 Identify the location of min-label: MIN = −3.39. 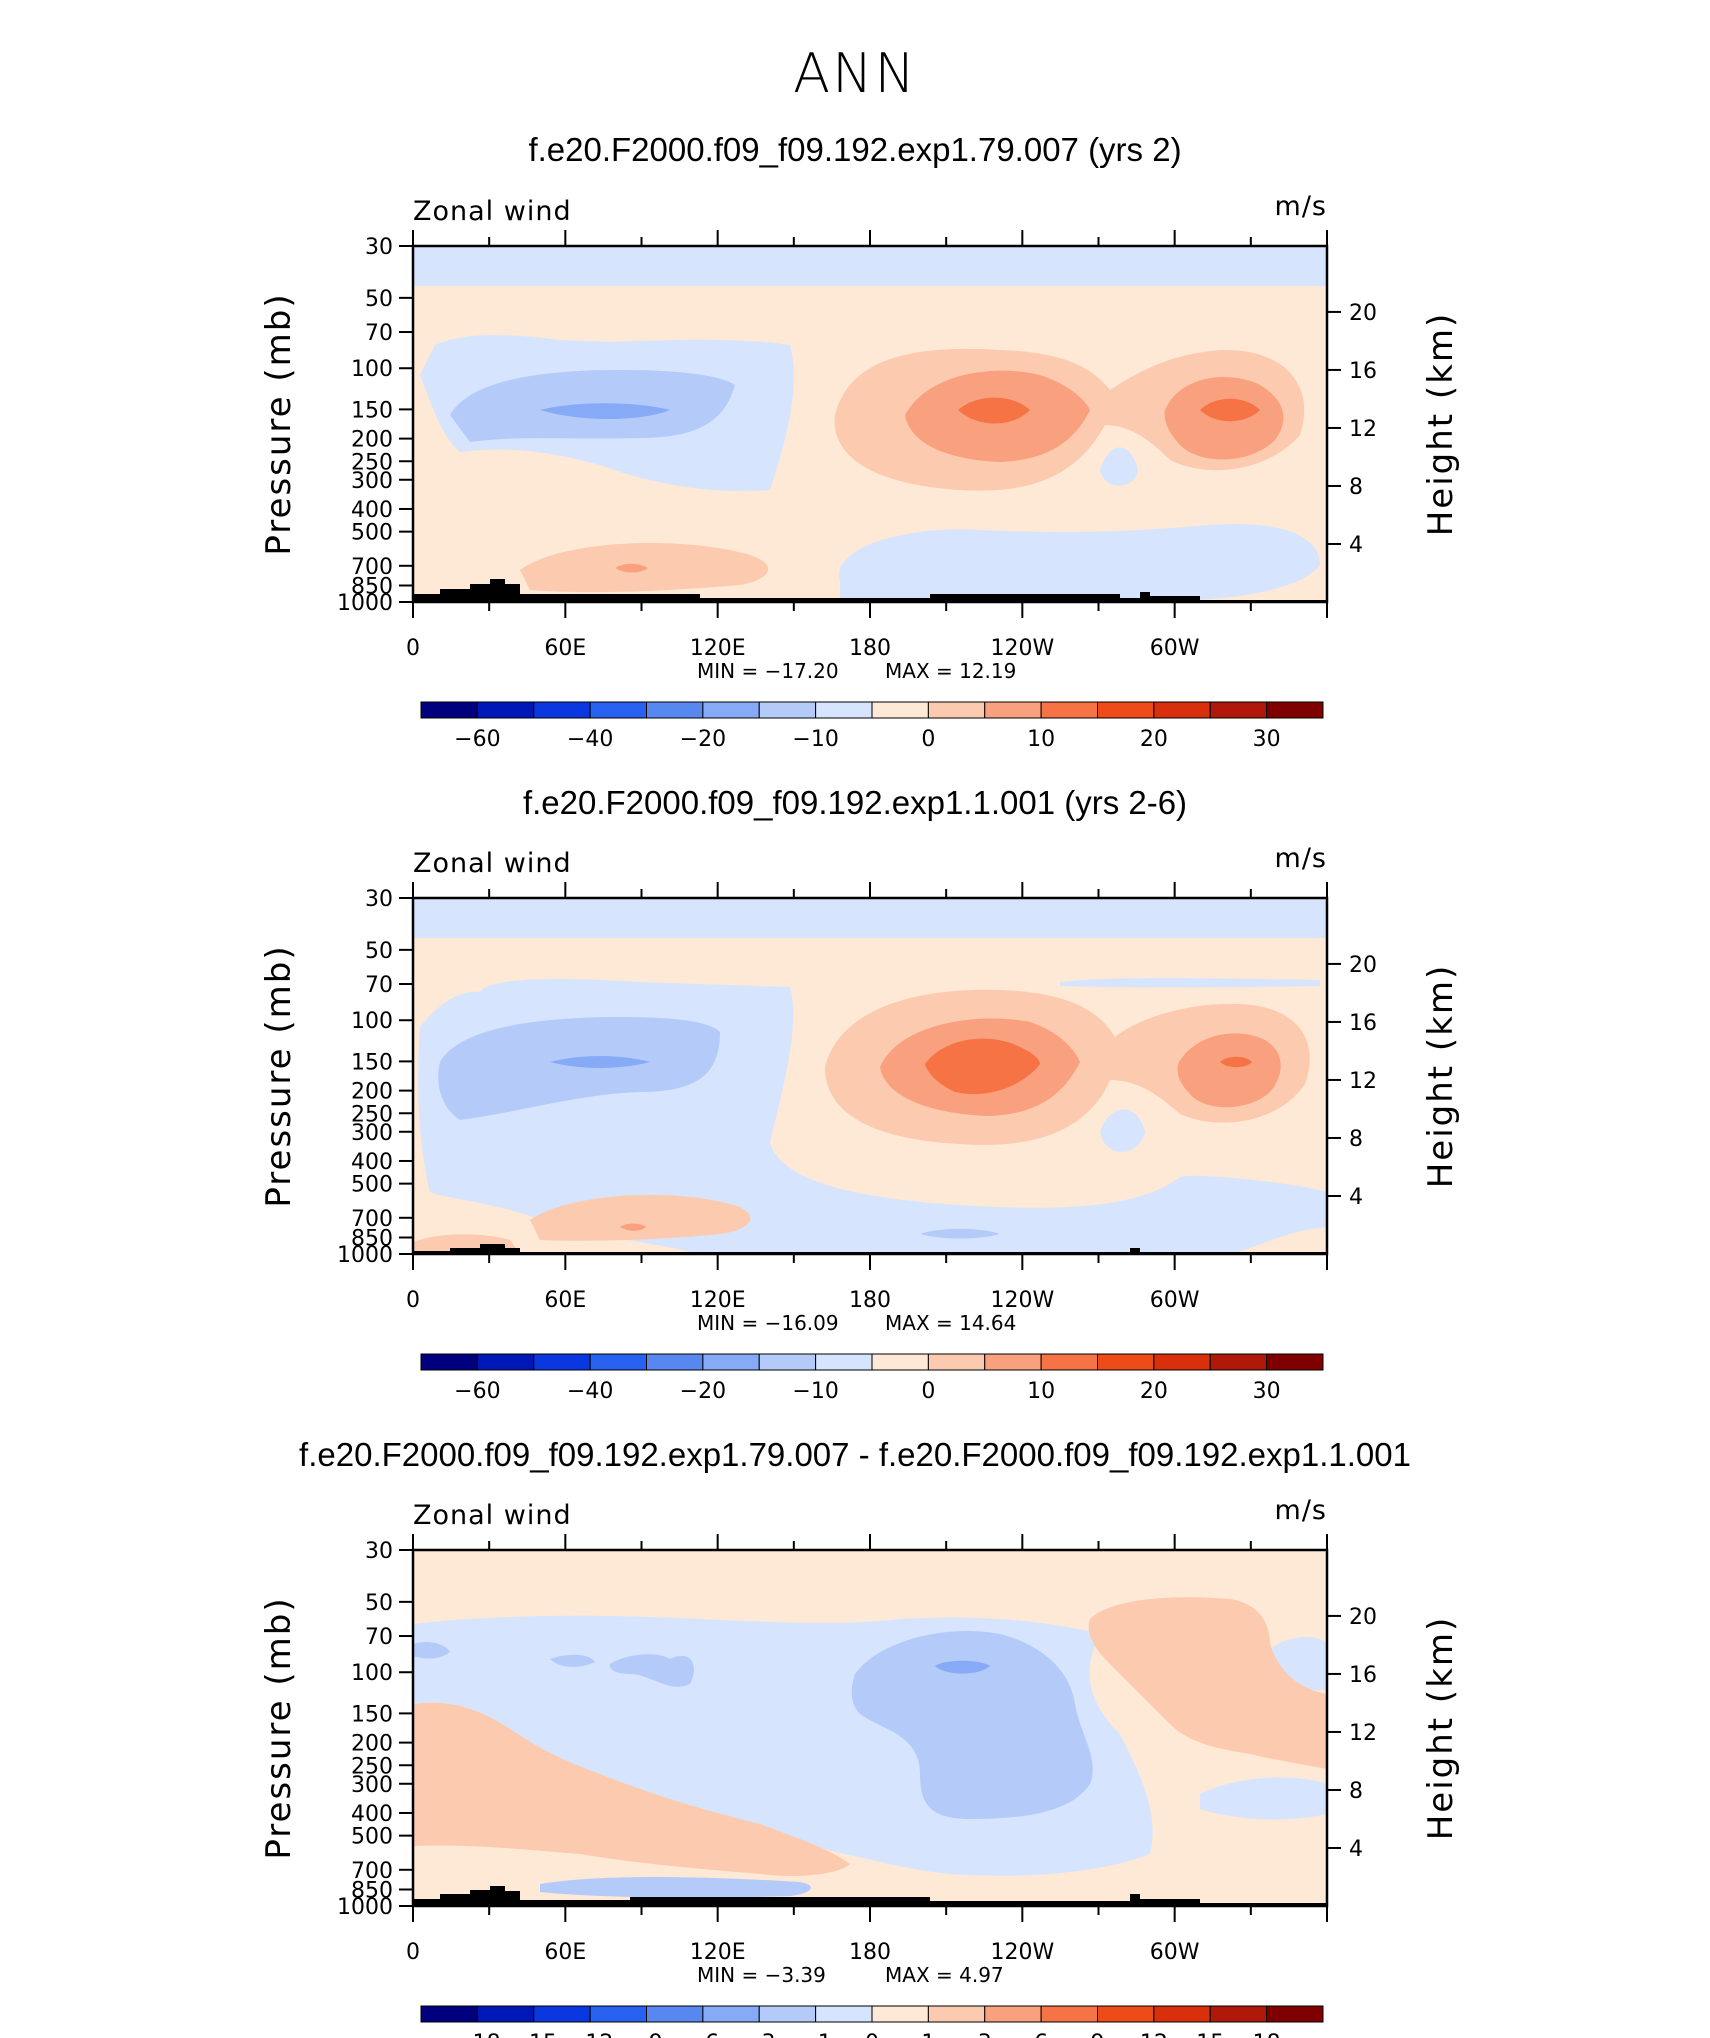
(761, 1975).